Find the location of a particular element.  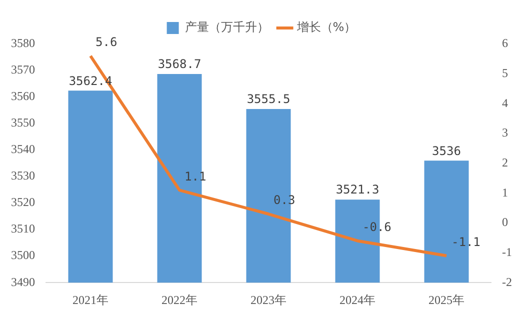

x-tick-label: 2024年 is located at coordinates (358, 299).